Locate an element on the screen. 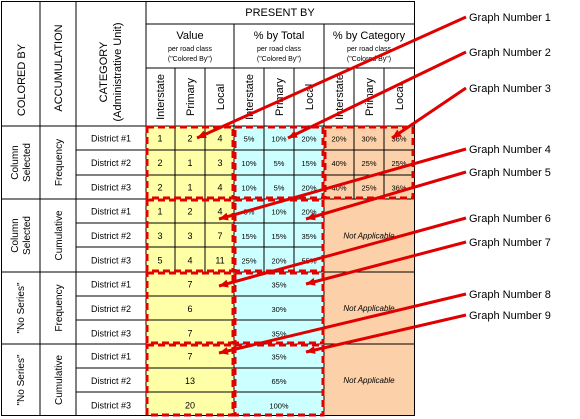 Image resolution: width=580 pixels, height=419 pixels. graph-4-box is located at coordinates (190, 235).